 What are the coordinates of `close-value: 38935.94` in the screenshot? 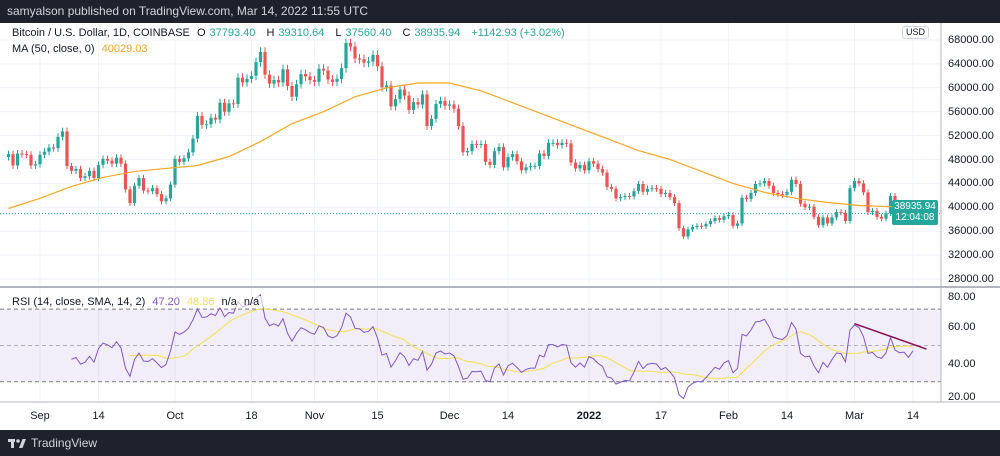 It's located at (437, 33).